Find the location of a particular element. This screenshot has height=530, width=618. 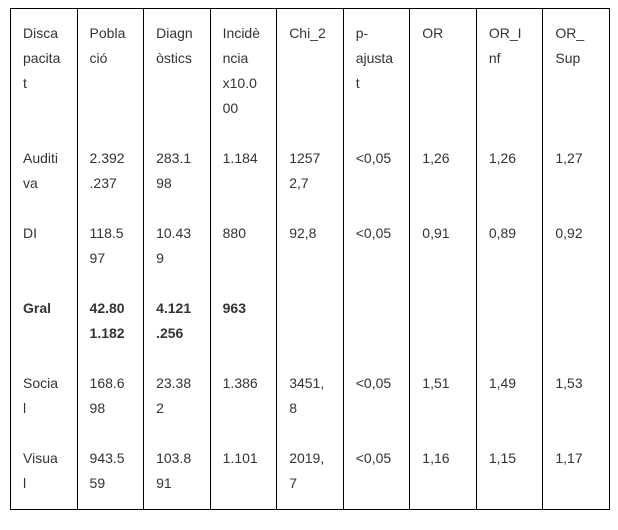

column-header-label: p-ajustat is located at coordinates (374, 58).